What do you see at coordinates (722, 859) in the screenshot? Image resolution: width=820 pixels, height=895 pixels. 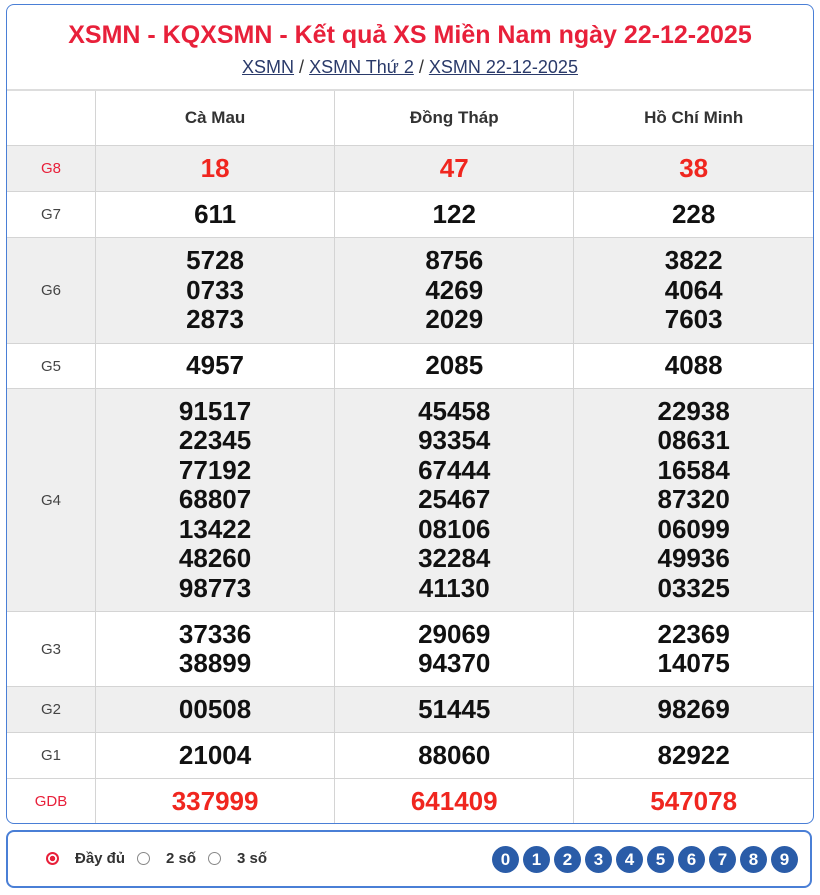 I see `digit-button-7: 7` at bounding box center [722, 859].